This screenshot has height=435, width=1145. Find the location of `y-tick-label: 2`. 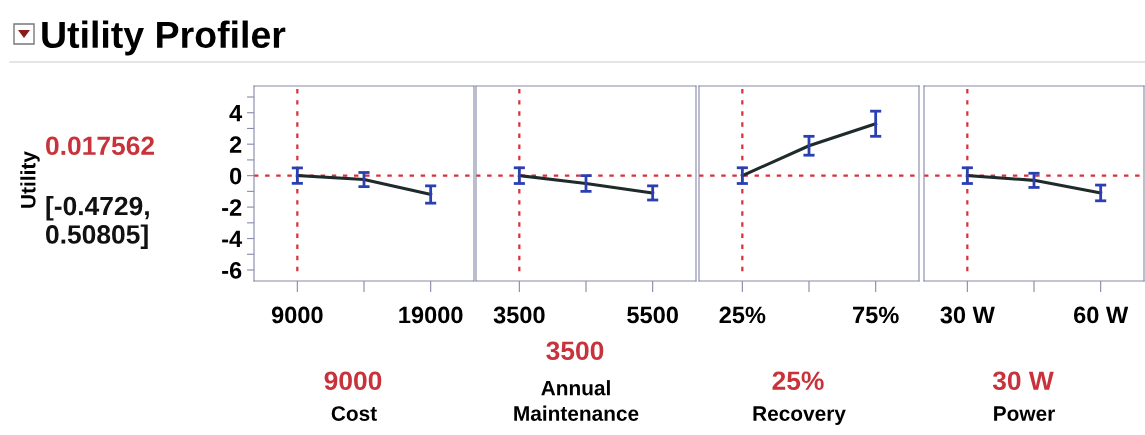

y-tick-label: 2 is located at coordinates (235, 144).